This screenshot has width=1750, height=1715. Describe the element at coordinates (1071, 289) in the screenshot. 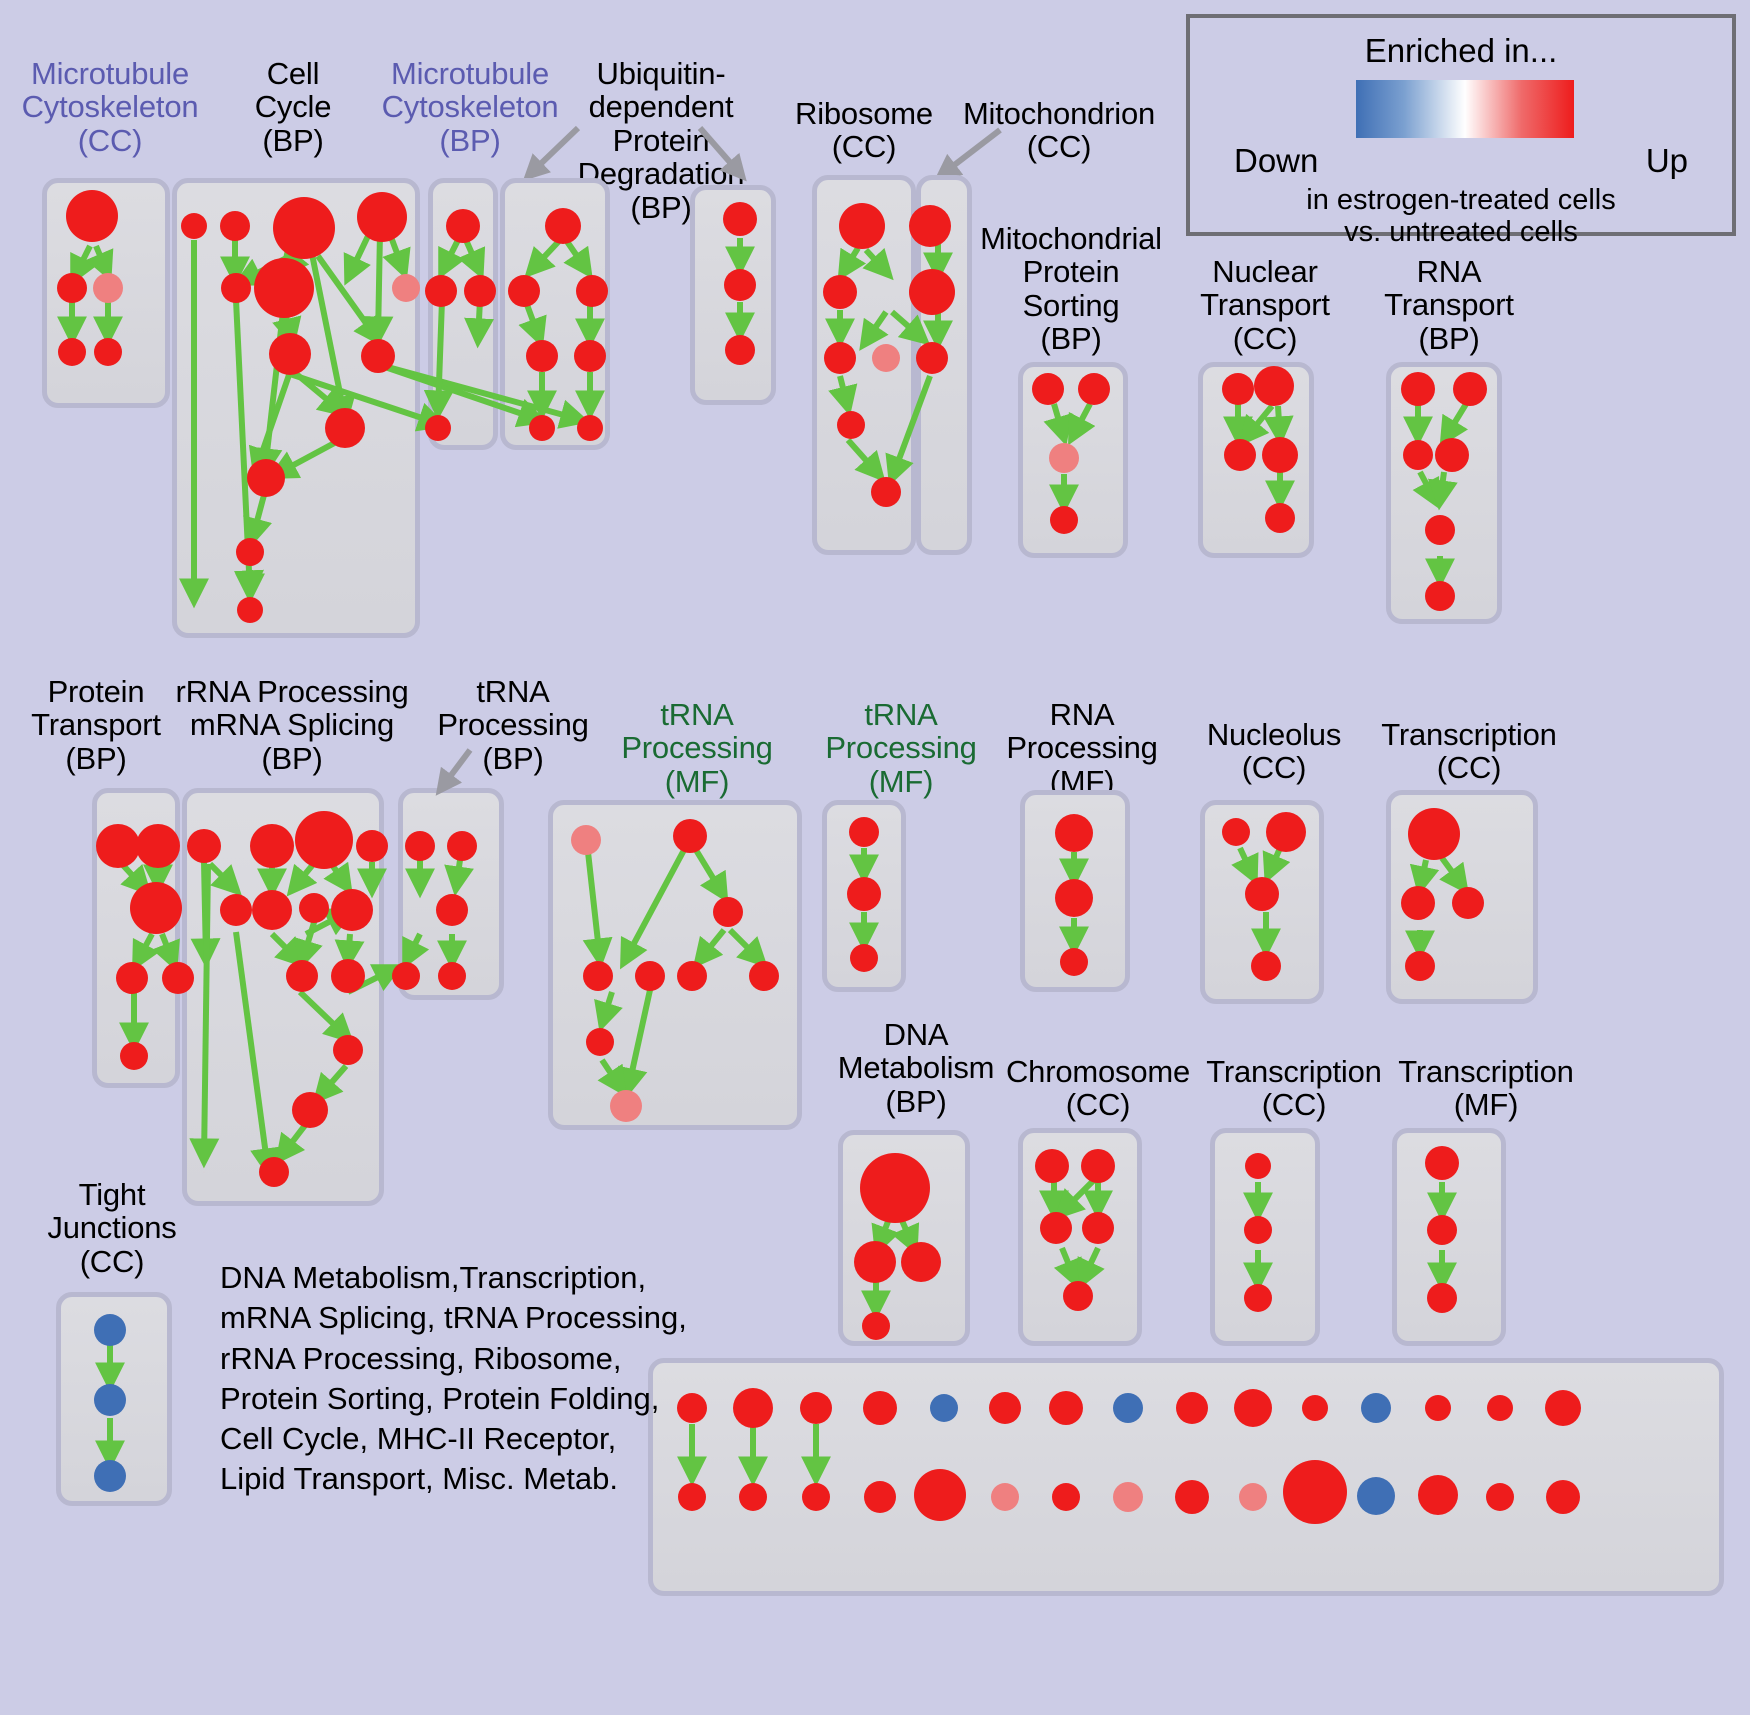

I see `module-label-mitochondrial-protein-sorting-bp: Mitochondrial Protein Sorting (BP)` at that location.